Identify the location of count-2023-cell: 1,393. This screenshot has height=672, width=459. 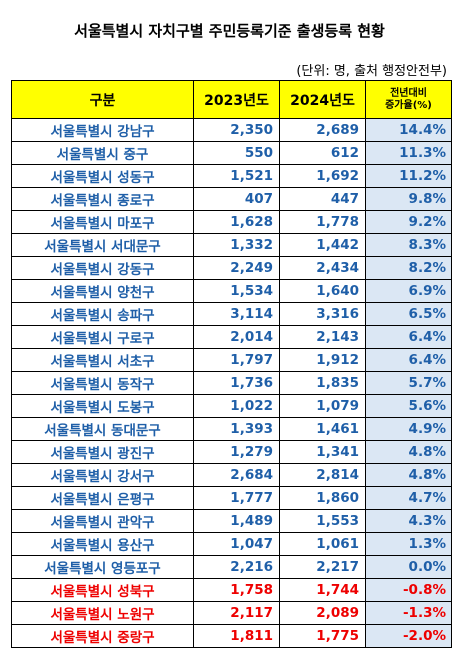
(236, 429).